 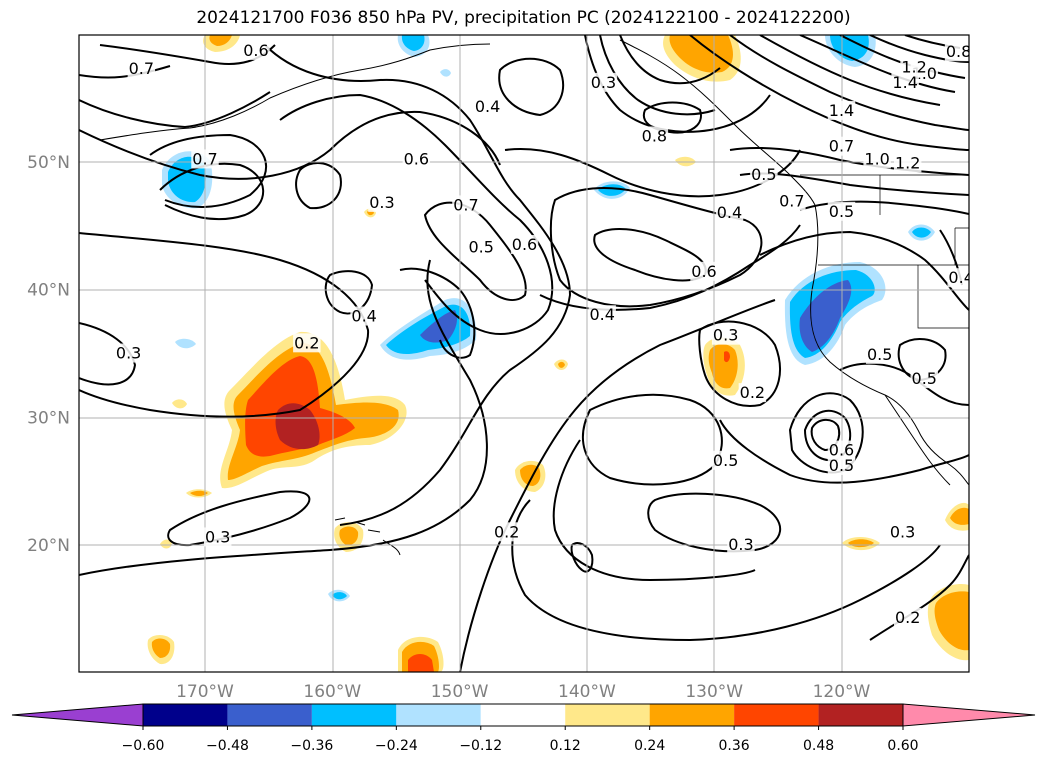 I want to click on latitude-label: 30°N, so click(x=48, y=418).